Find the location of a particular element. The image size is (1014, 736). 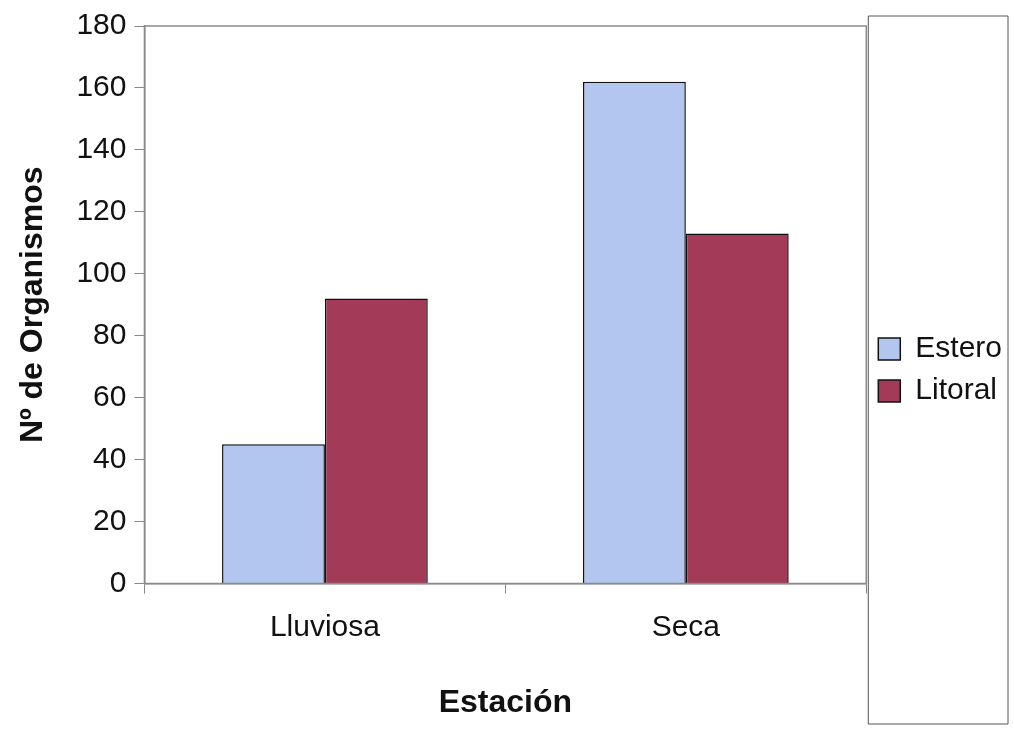

y-tick-label: 20 is located at coordinates (110, 519).